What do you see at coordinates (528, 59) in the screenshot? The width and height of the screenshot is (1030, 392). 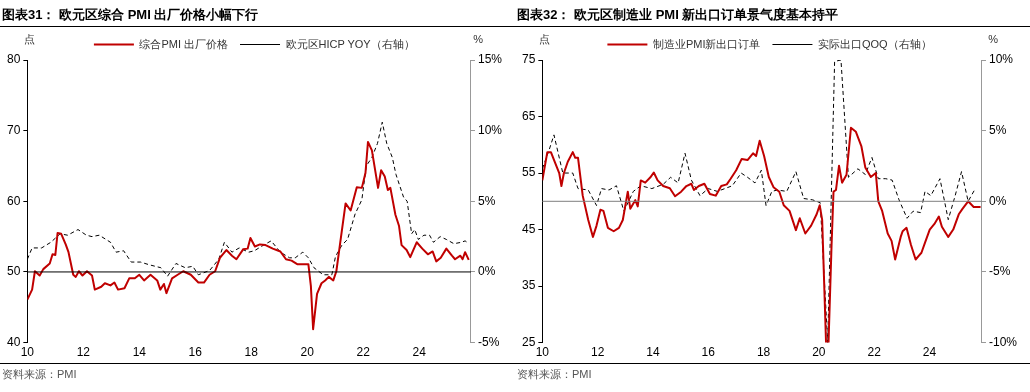 I see `y-tick-label: 75` at bounding box center [528, 59].